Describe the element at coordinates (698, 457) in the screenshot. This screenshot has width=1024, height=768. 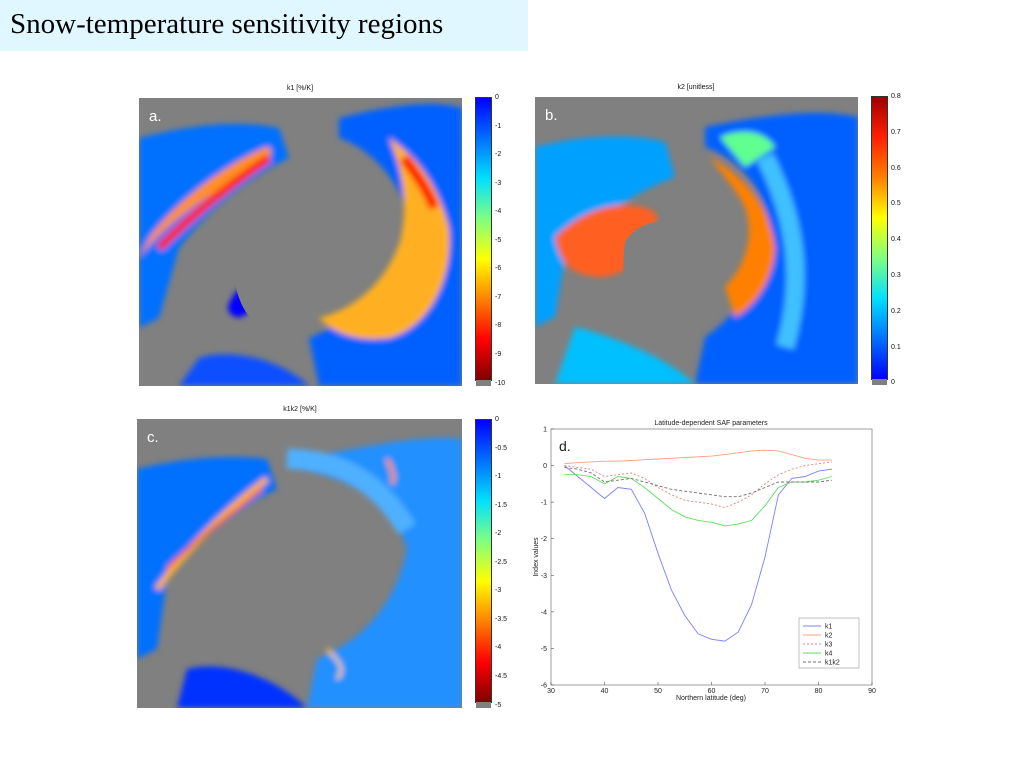
I see `series-line-k2` at that location.